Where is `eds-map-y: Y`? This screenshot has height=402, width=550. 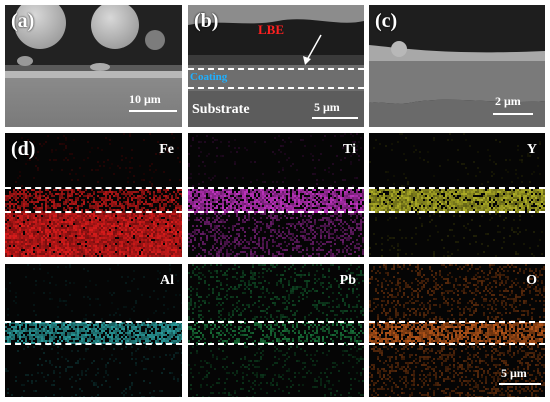
eds-map-y: Y is located at coordinates (457, 195).